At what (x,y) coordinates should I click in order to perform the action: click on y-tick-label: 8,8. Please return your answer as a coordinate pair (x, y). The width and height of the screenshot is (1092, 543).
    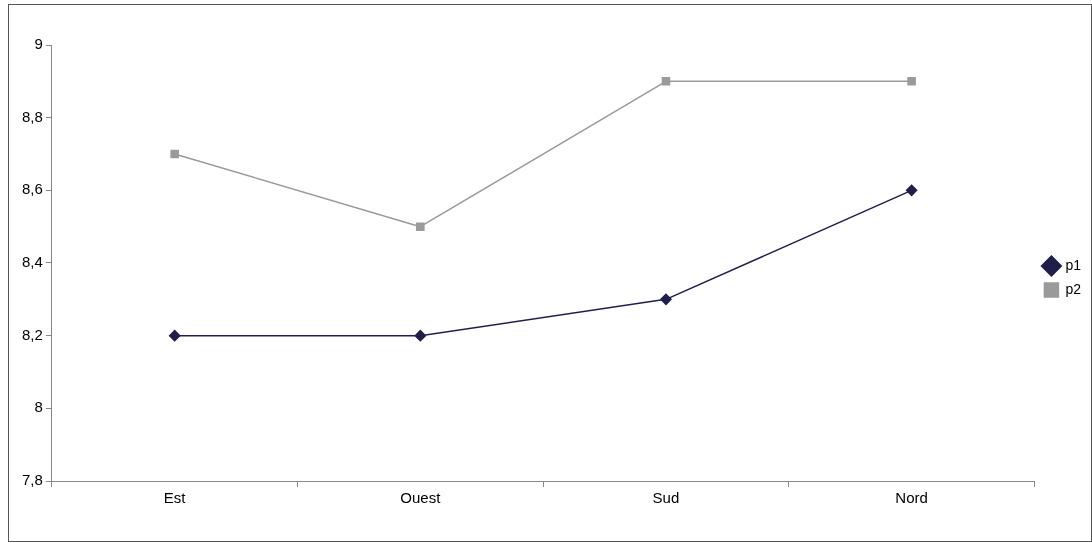
    Looking at the image, I should click on (32, 116).